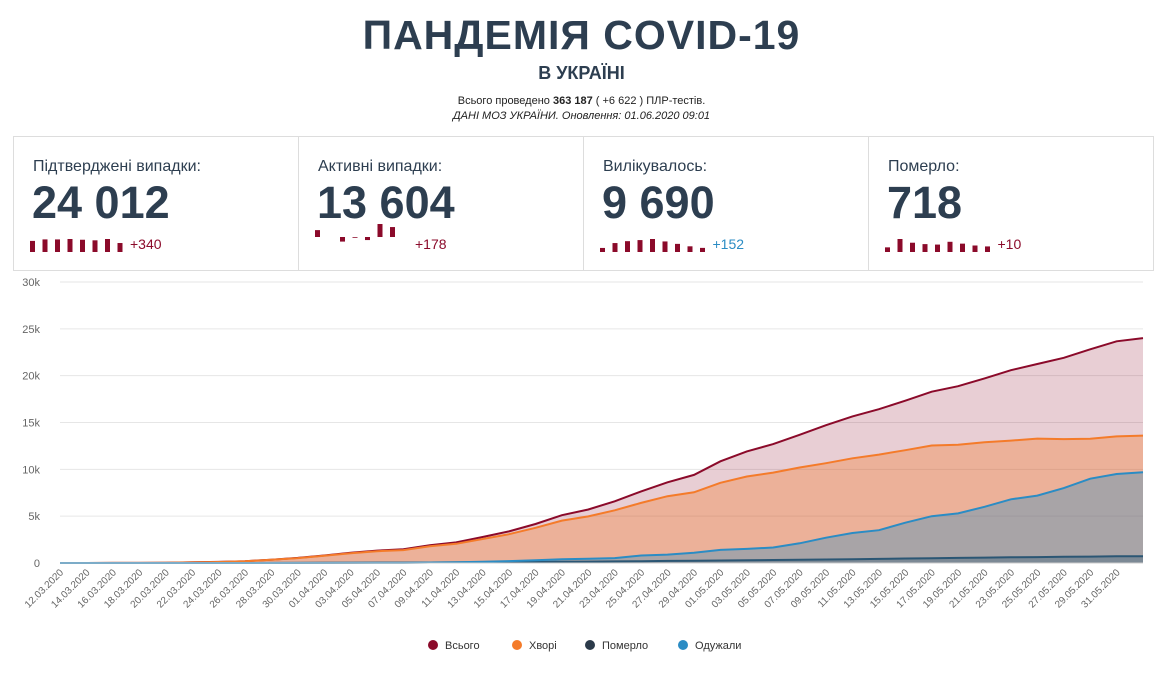  I want to click on mini-bars: +340, so click(96, 244).